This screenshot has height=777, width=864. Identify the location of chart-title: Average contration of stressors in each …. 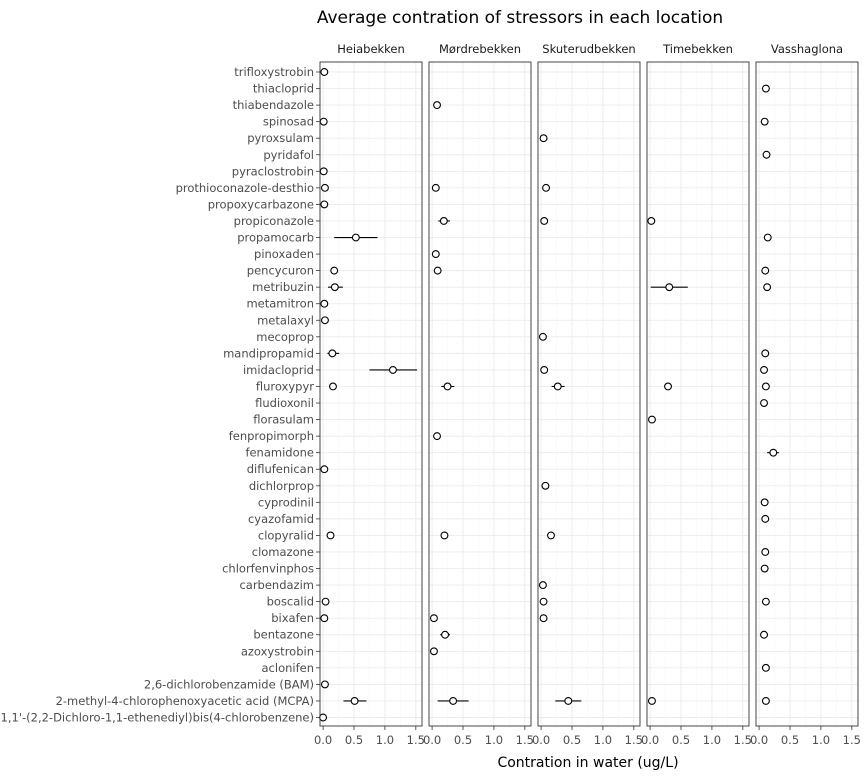
(520, 18).